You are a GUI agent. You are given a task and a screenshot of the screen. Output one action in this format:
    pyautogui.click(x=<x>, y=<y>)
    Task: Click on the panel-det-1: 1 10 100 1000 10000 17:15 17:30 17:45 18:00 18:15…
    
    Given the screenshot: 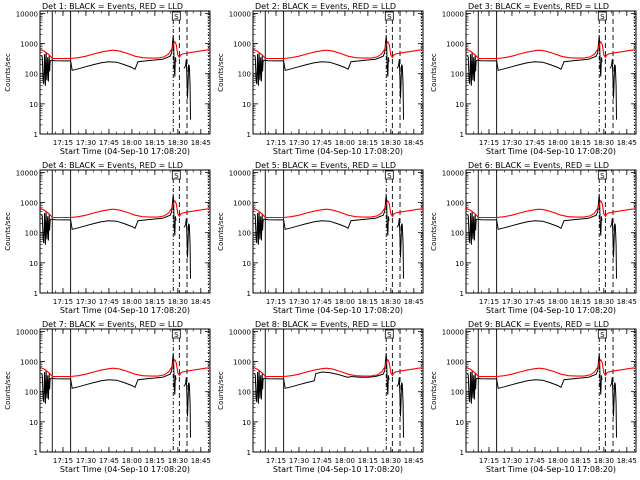 What is the action you would take?
    pyautogui.click(x=107, y=79)
    